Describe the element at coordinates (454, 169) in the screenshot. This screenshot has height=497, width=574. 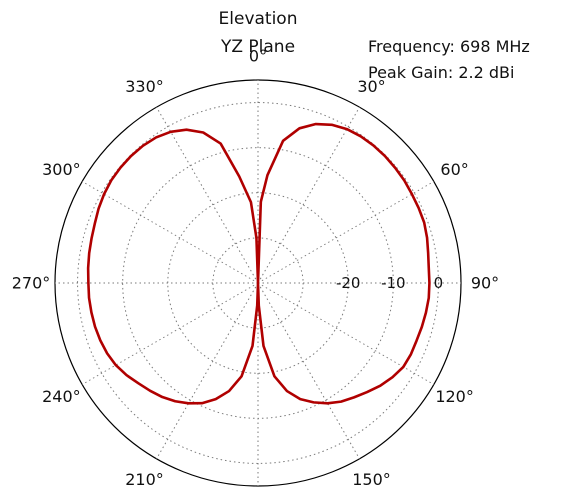
I see `angle-label: 60°` at that location.